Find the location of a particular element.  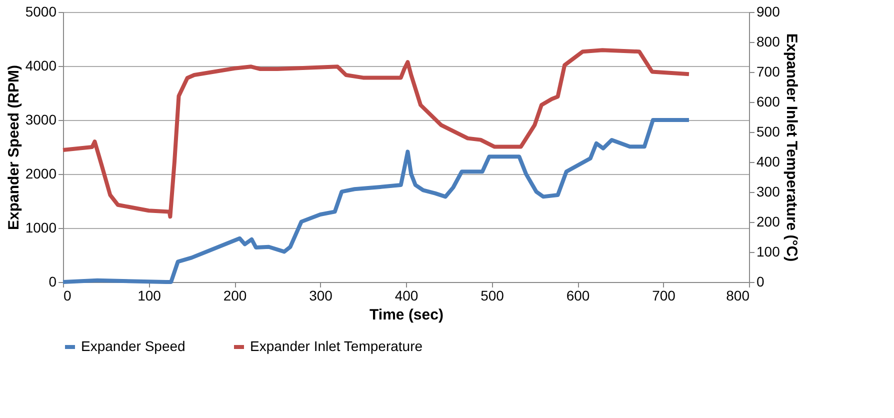

x-tick-label: 500 is located at coordinates (492, 296).